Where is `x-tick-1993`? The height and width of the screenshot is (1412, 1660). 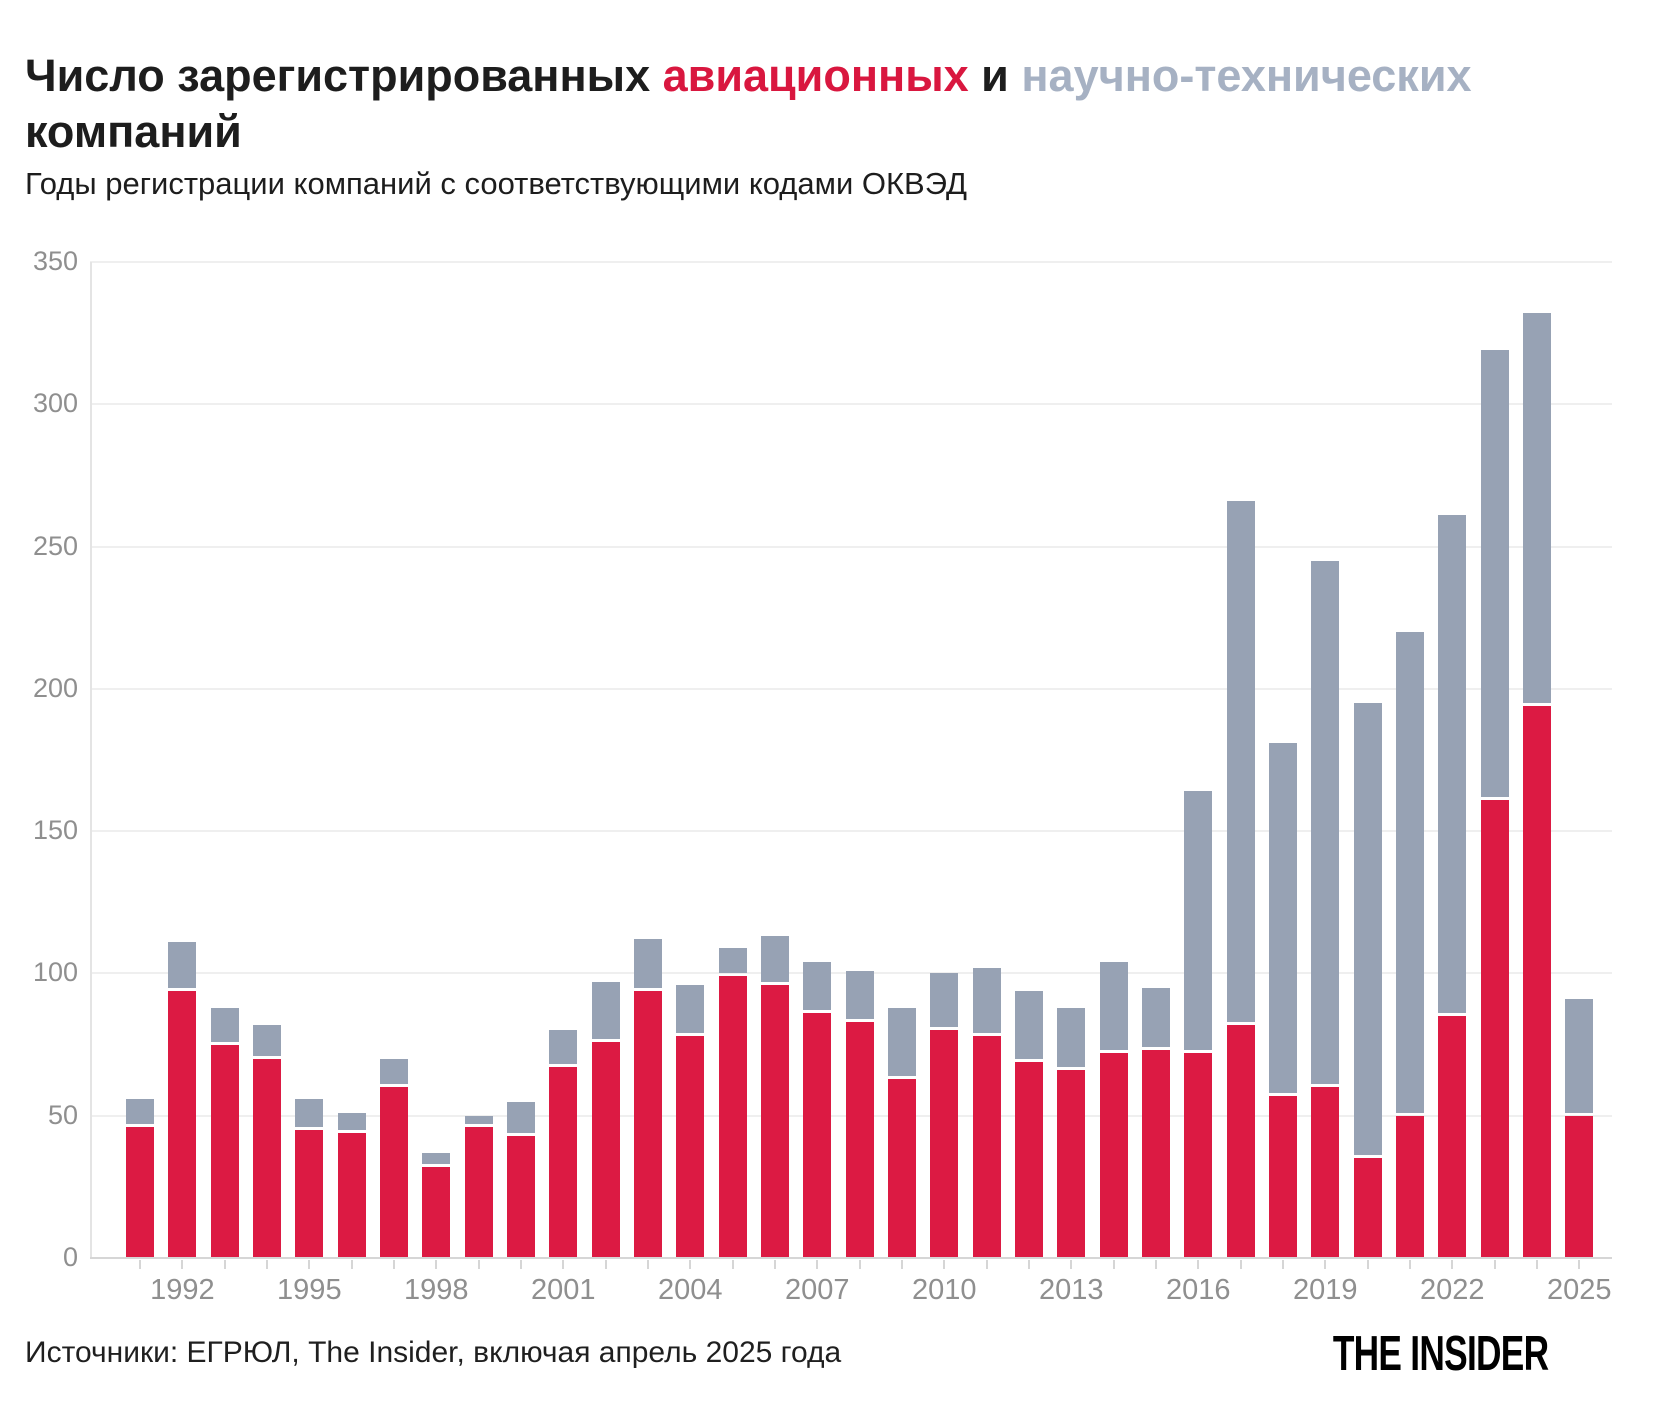 x-tick-1993 is located at coordinates (224, 1264).